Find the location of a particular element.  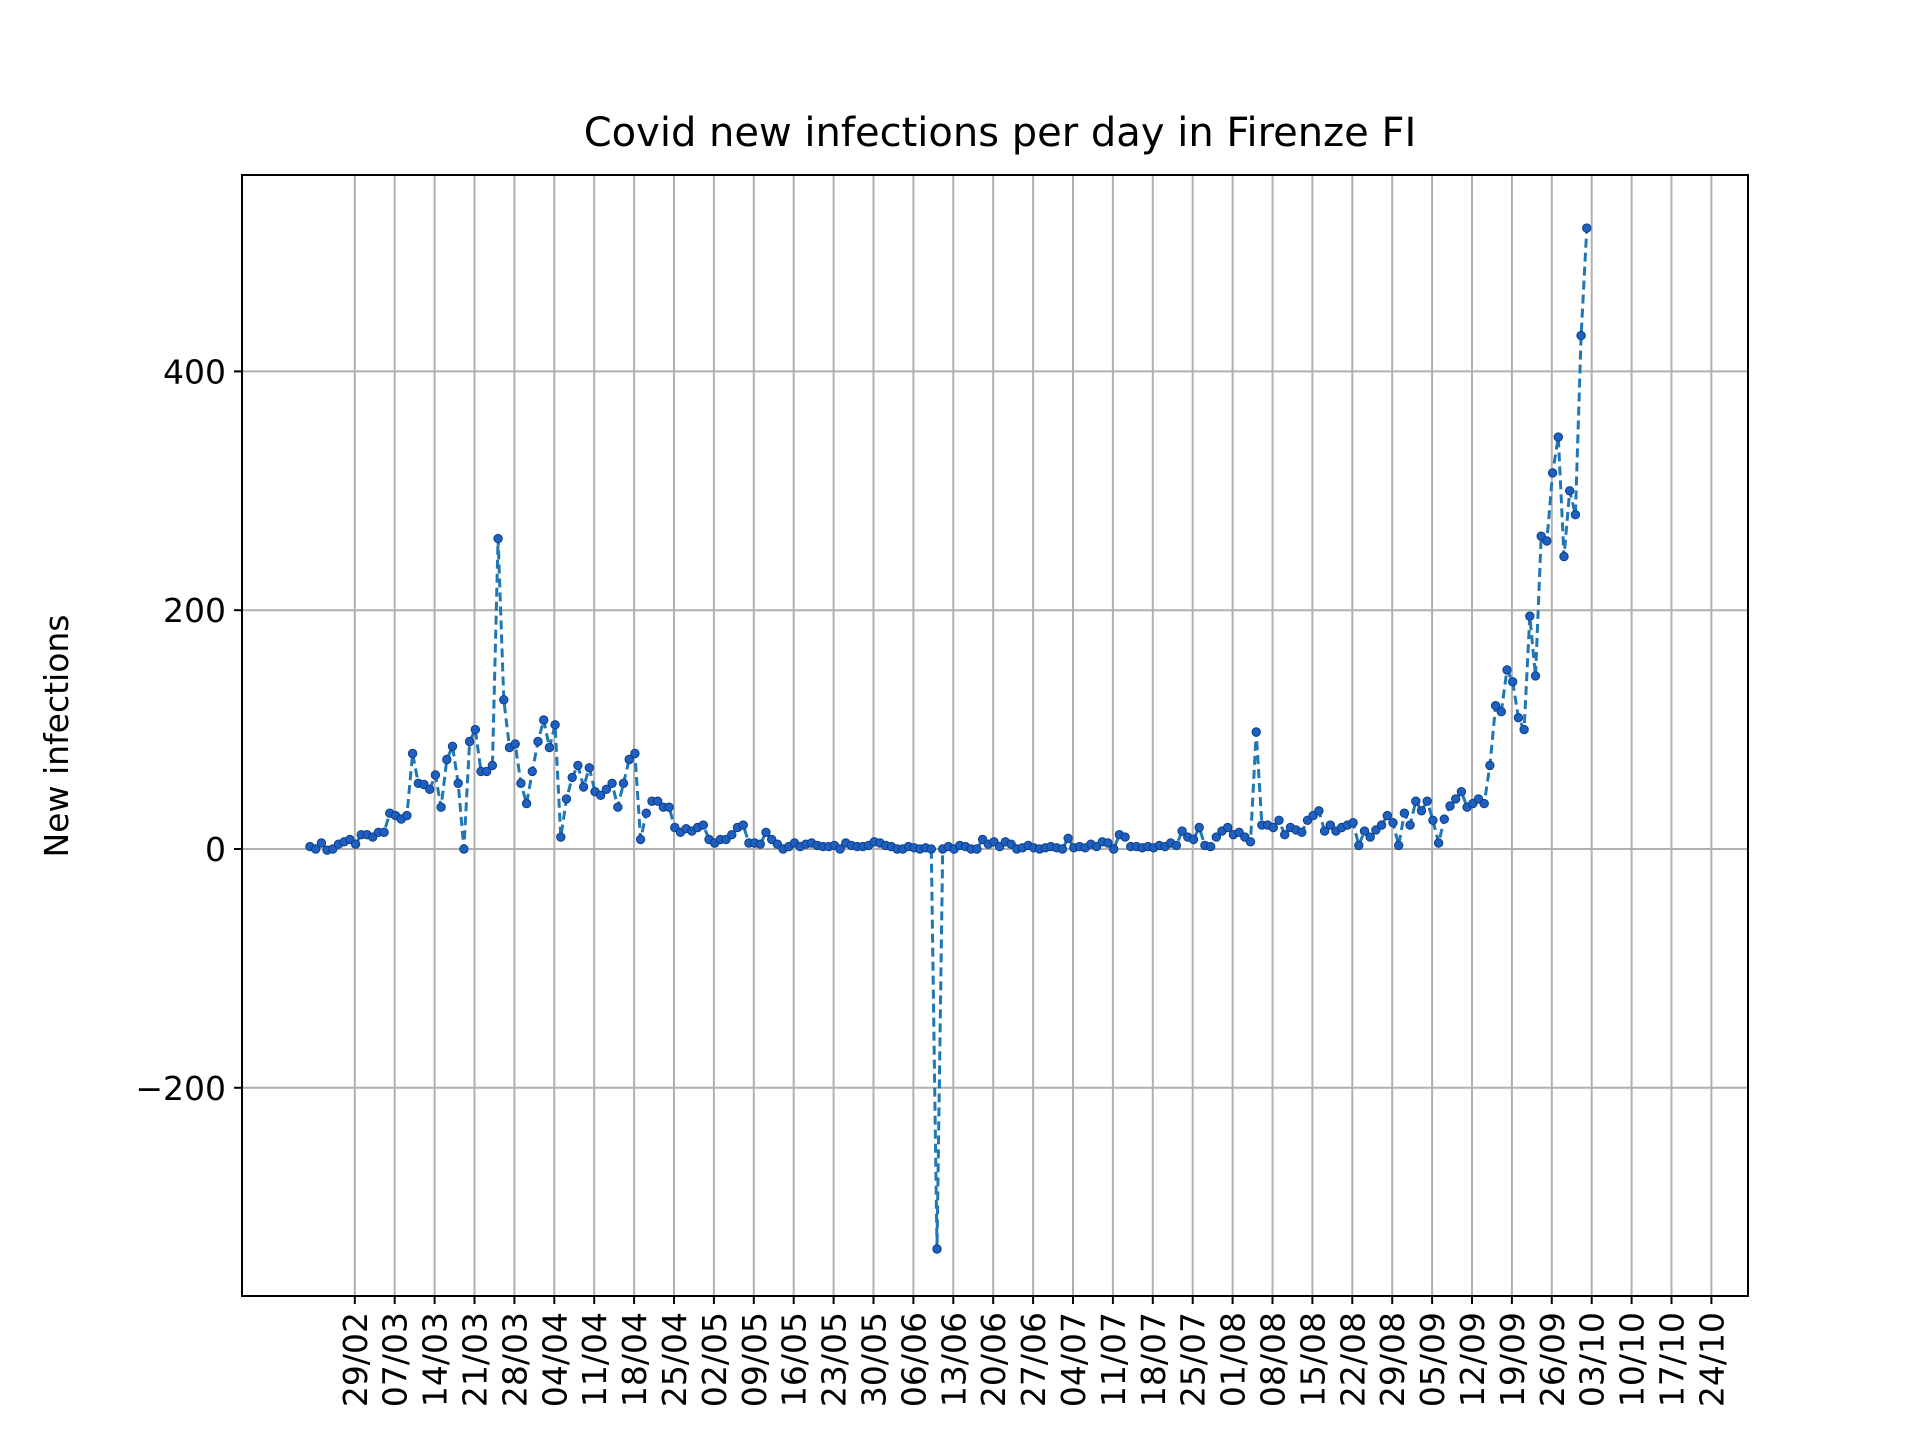

y-tick-label: −200 is located at coordinates (180, 1088).